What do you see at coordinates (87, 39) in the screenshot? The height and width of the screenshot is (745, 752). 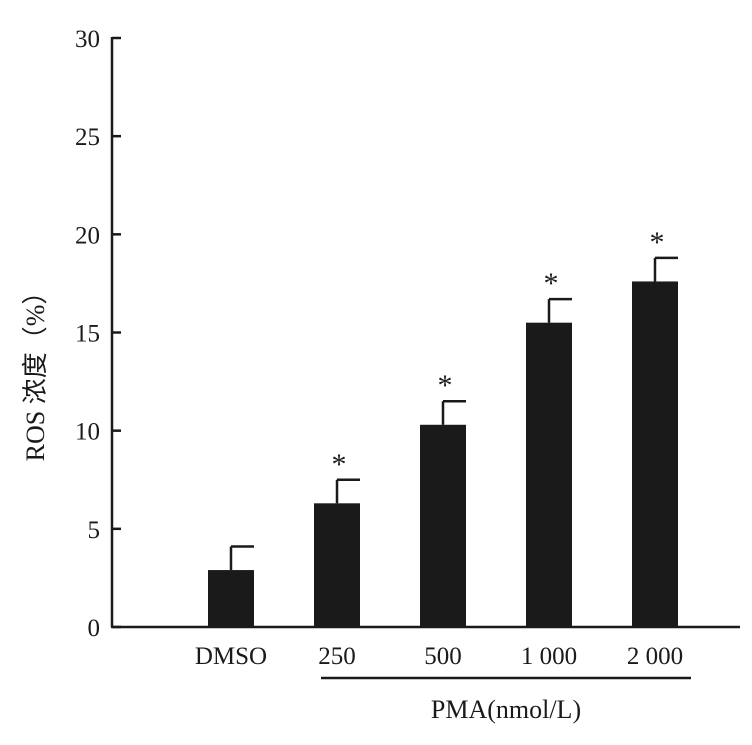 I see `y-tick-label: 30` at bounding box center [87, 39].